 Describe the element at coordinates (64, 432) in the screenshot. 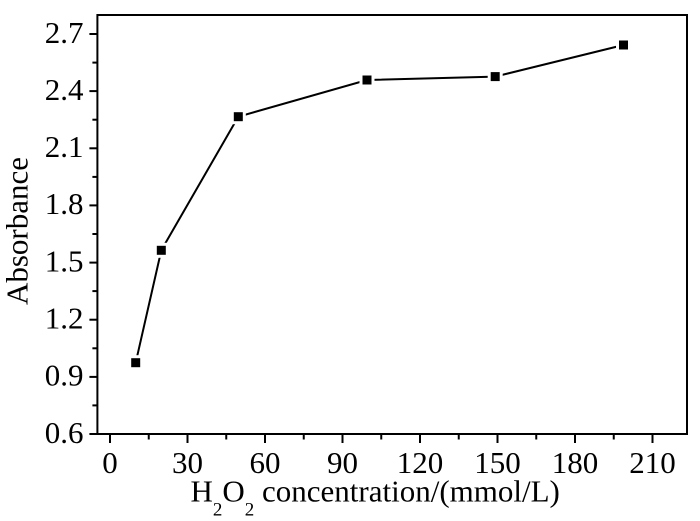

I see `svg-text: 0.6` at that location.